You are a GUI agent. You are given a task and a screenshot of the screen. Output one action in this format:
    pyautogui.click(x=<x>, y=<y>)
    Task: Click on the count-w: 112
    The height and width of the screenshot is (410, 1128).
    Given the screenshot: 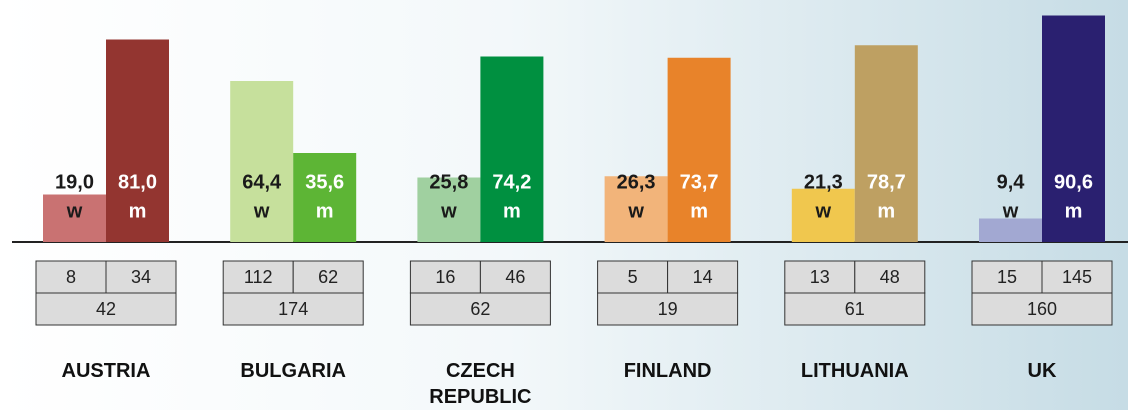 What is the action you would take?
    pyautogui.click(x=258, y=277)
    